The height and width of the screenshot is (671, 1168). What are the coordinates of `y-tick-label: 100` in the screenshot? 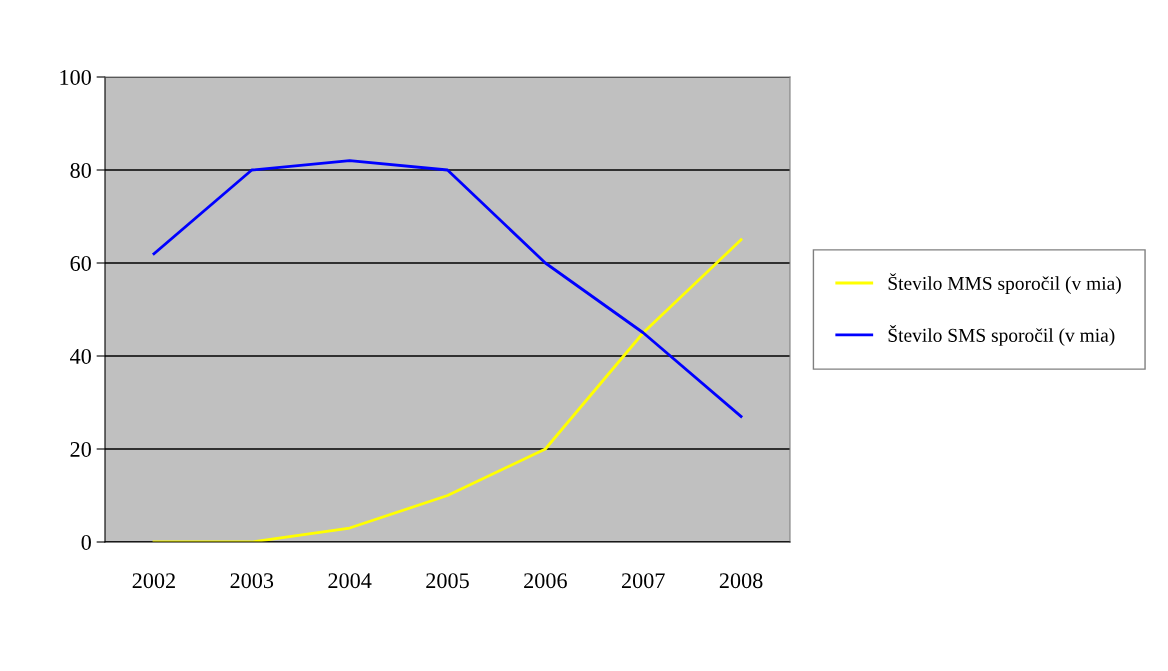 It's located at (75, 77).